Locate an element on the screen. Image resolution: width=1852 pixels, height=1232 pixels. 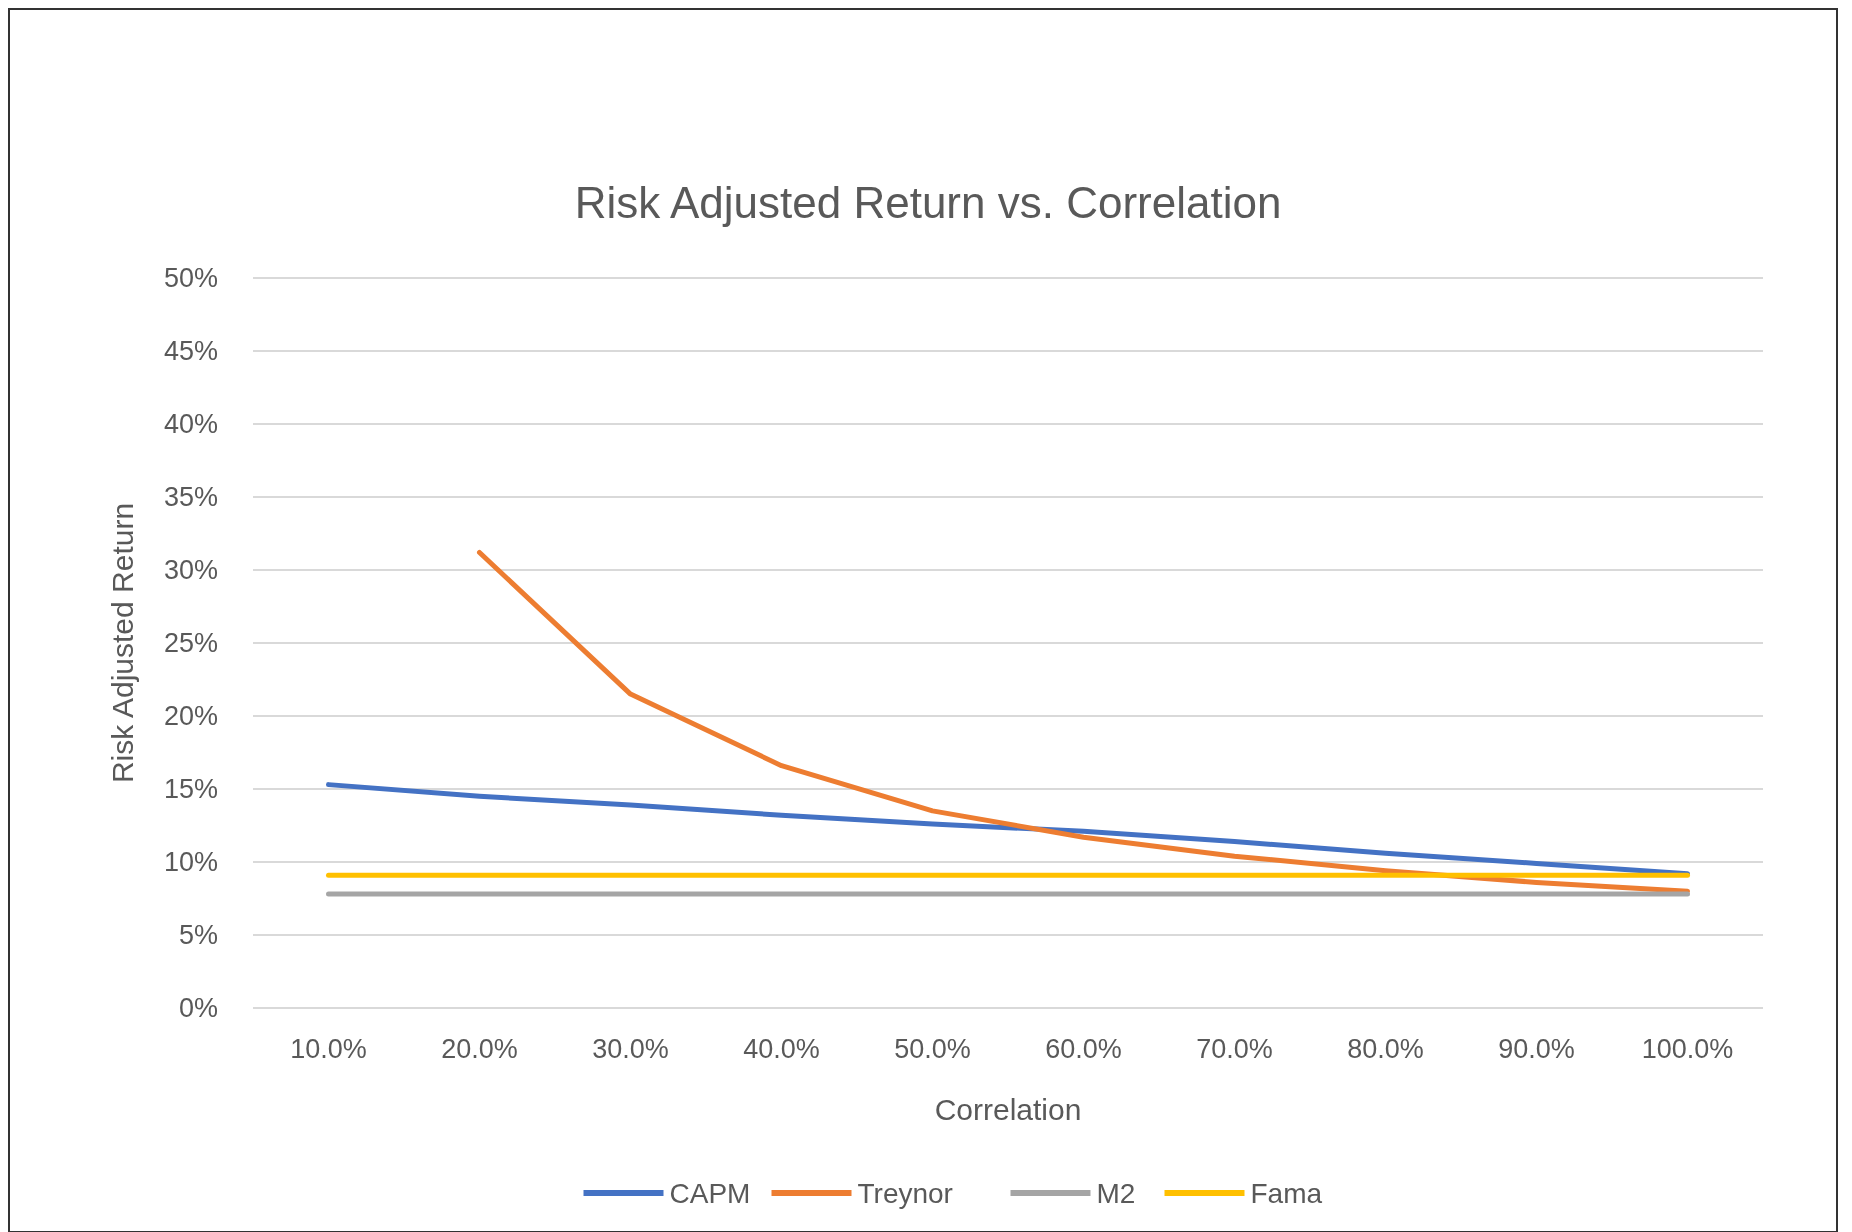
x-tick-label: 70.0% is located at coordinates (1234, 1049).